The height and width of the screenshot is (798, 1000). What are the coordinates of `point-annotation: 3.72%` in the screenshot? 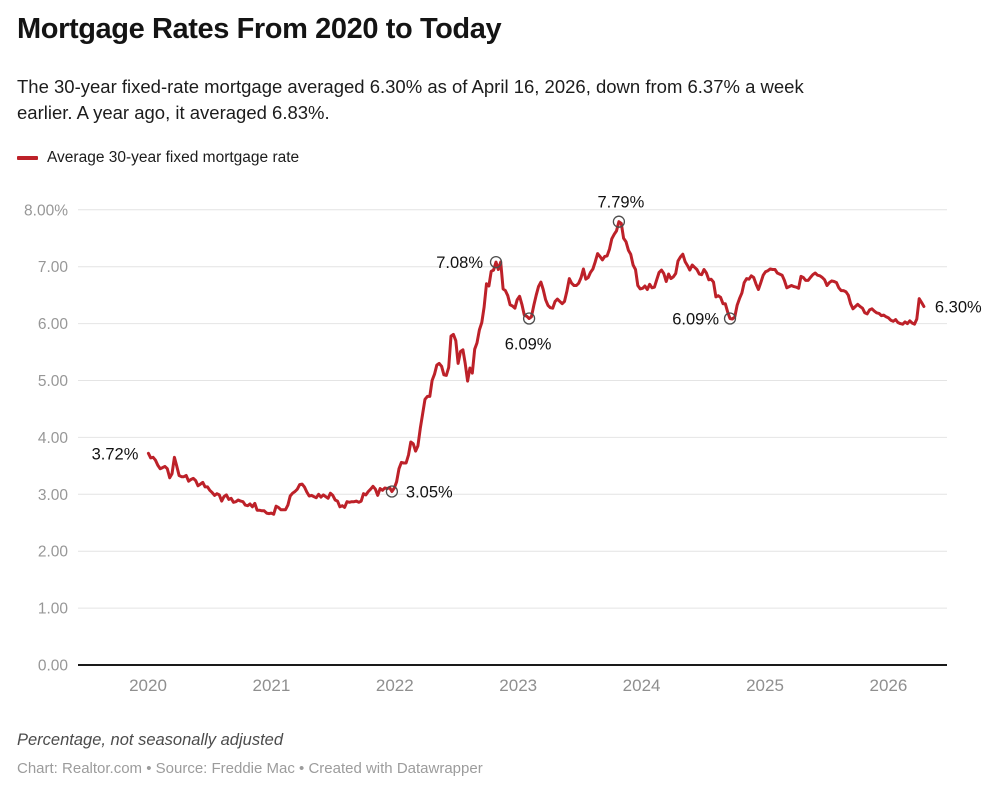 It's located at (115, 454).